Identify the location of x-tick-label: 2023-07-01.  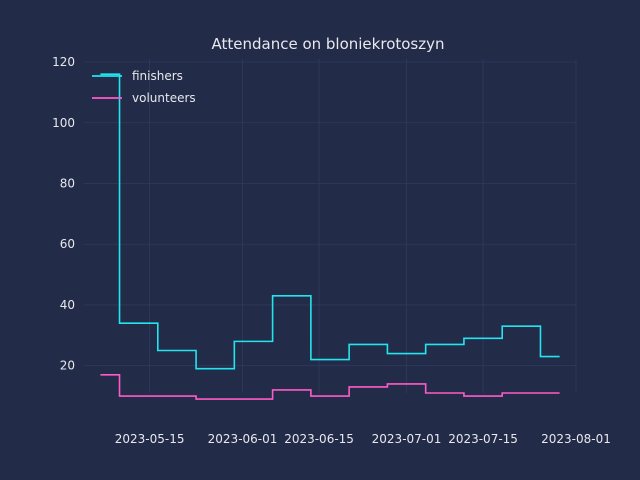
(407, 439).